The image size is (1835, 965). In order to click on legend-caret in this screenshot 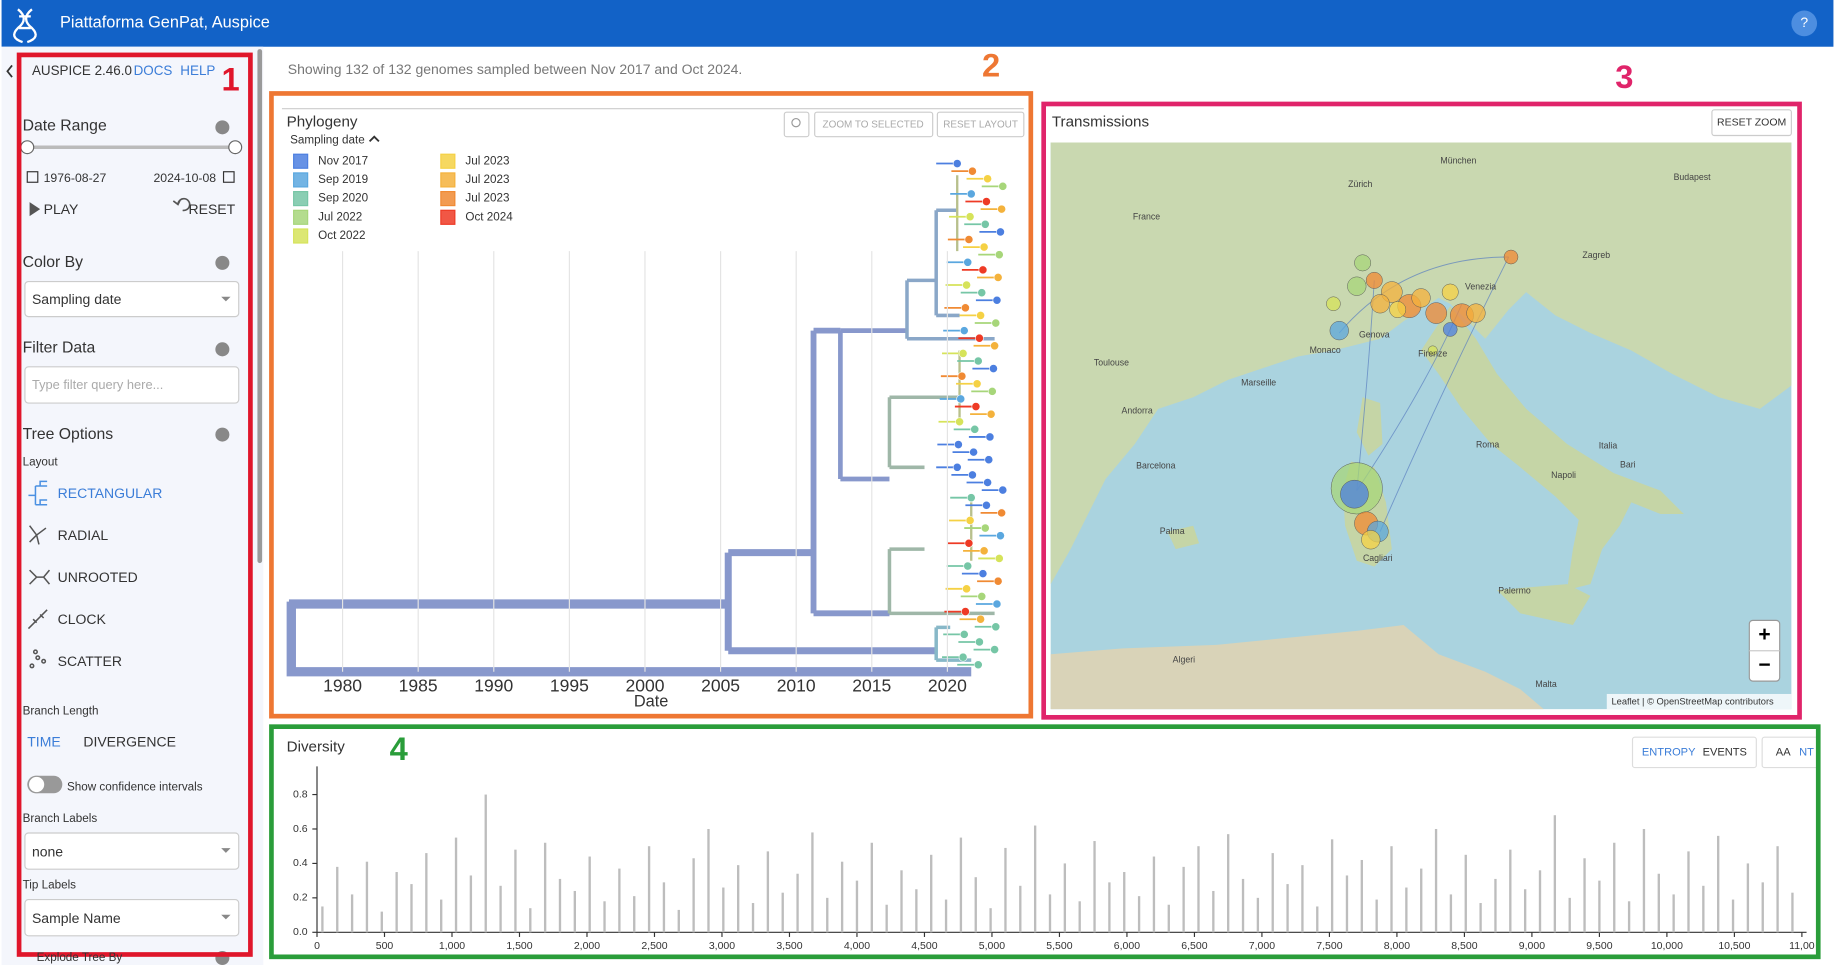, I will do `click(374, 139)`.